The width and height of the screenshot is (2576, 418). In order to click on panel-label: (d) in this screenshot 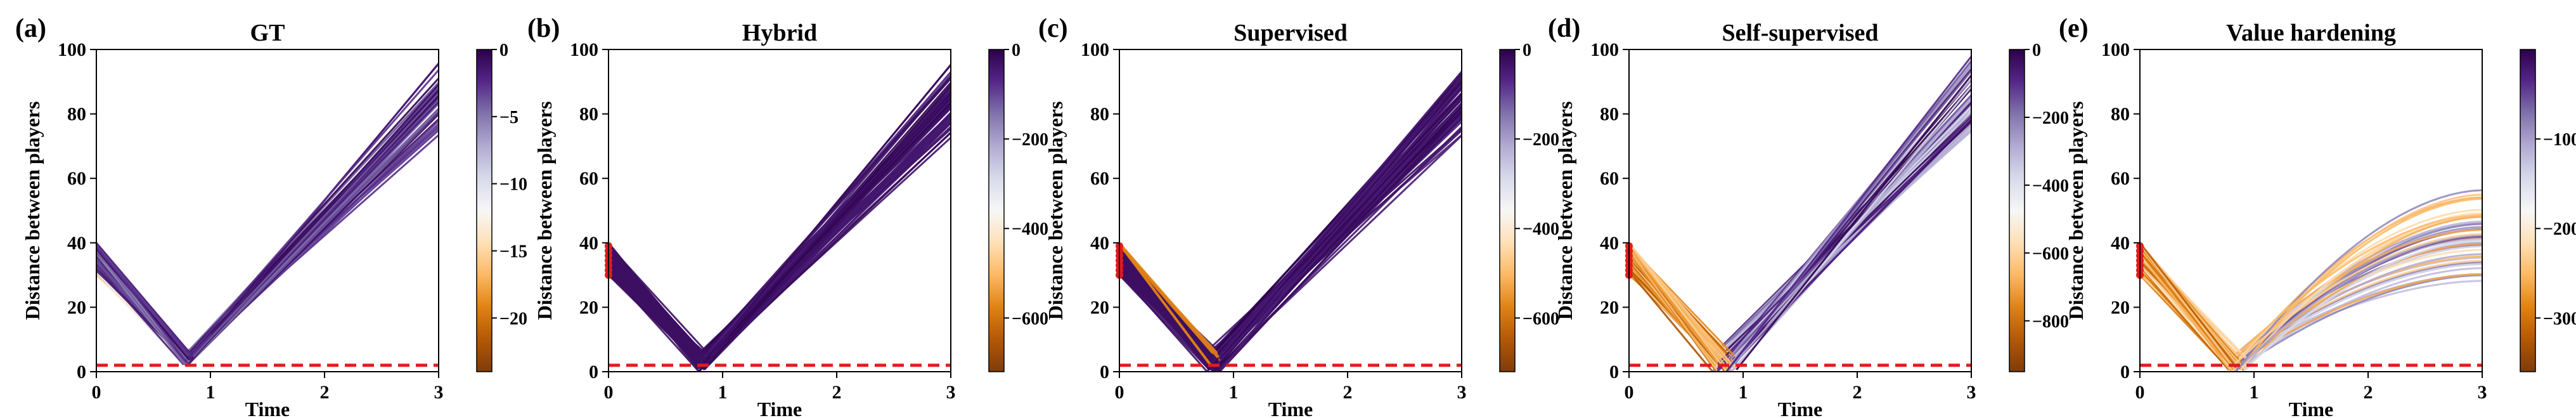, I will do `click(1564, 28)`.